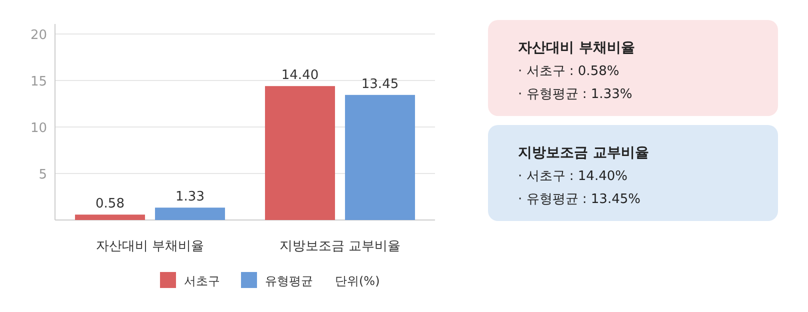 This screenshot has height=312, width=808. Describe the element at coordinates (357, 281) in the screenshot. I see `text: 단위(%)` at that location.